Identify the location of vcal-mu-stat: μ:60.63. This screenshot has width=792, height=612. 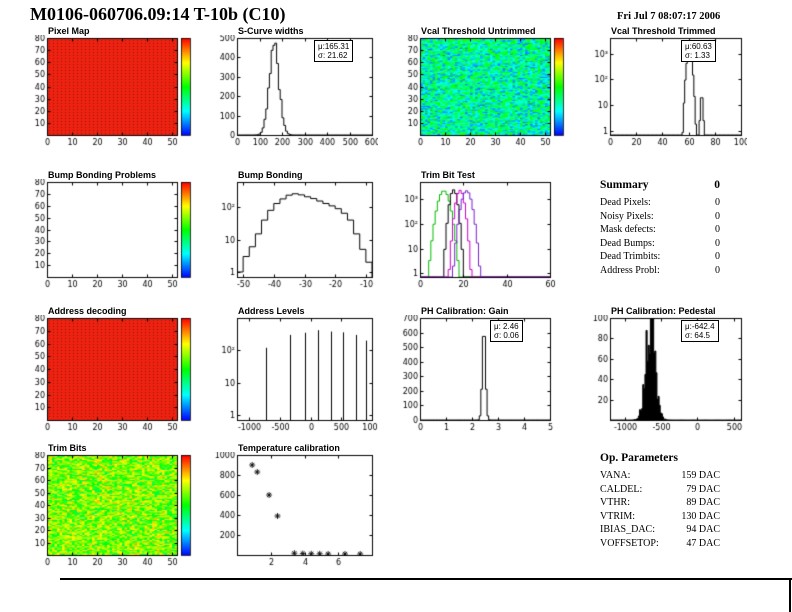
(698, 46).